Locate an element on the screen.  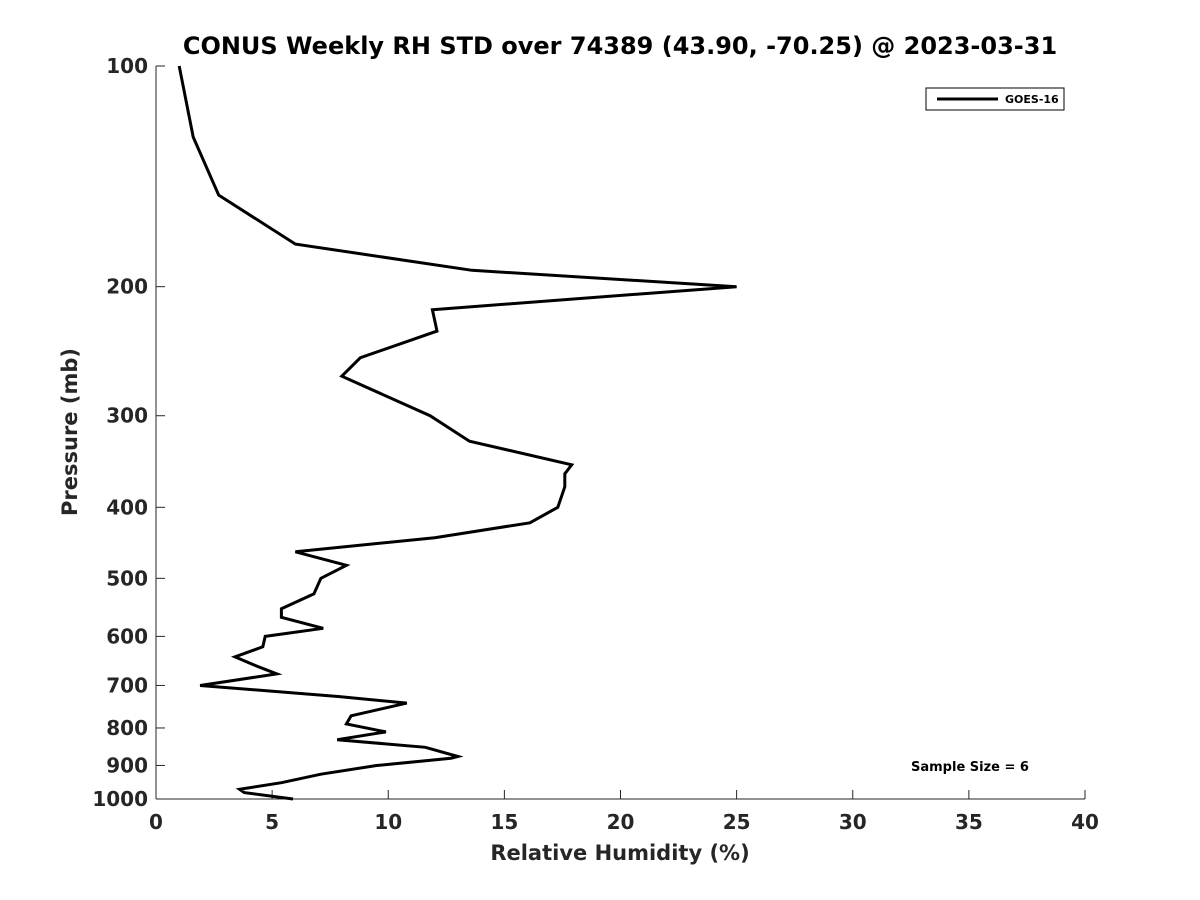
x-tick-label: 40 is located at coordinates (1085, 822).